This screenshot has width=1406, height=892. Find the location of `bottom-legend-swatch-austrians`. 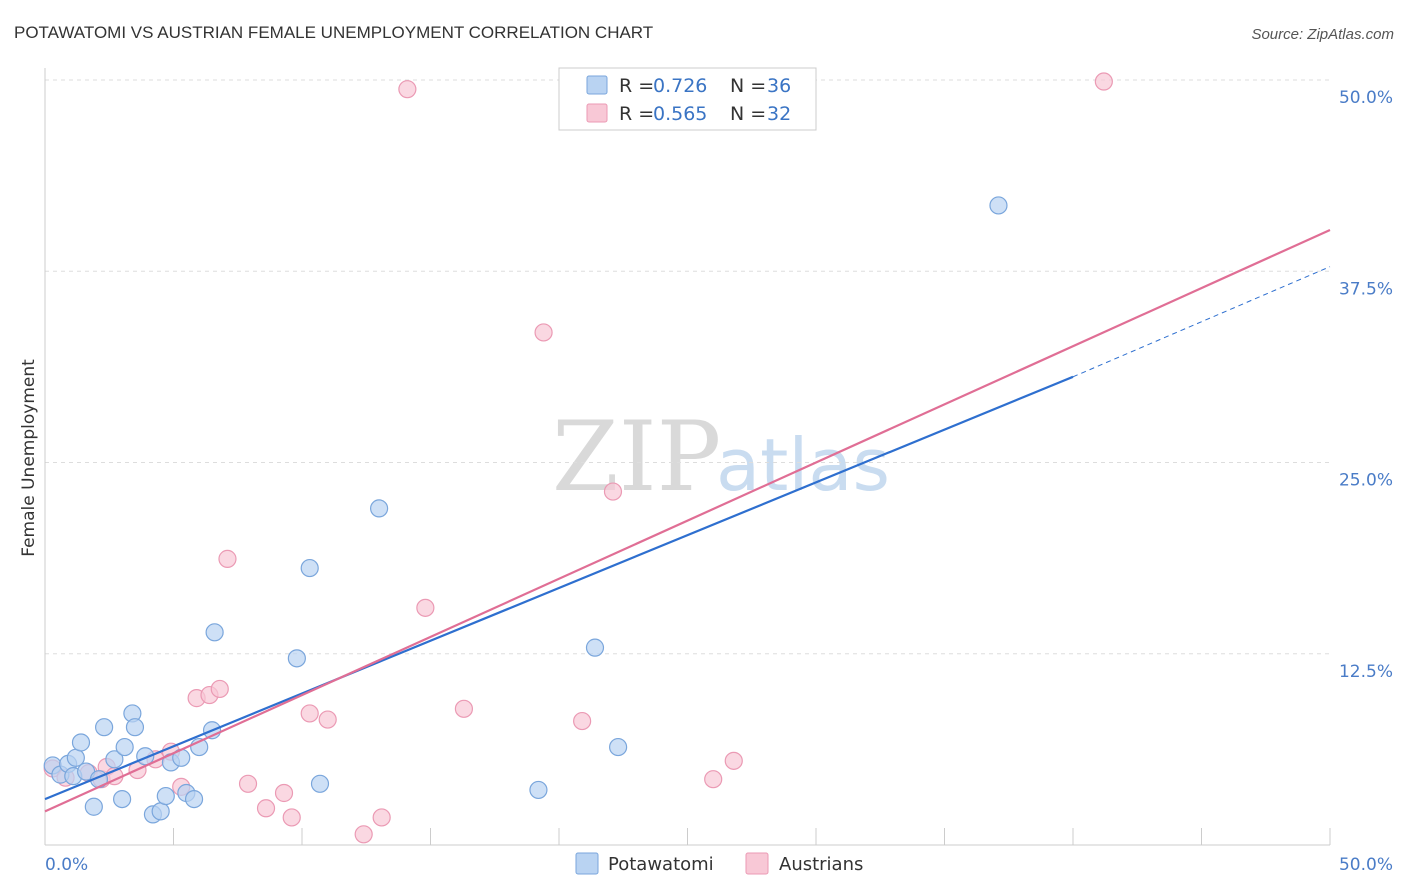

bottom-legend-swatch-austrians is located at coordinates (757, 863).